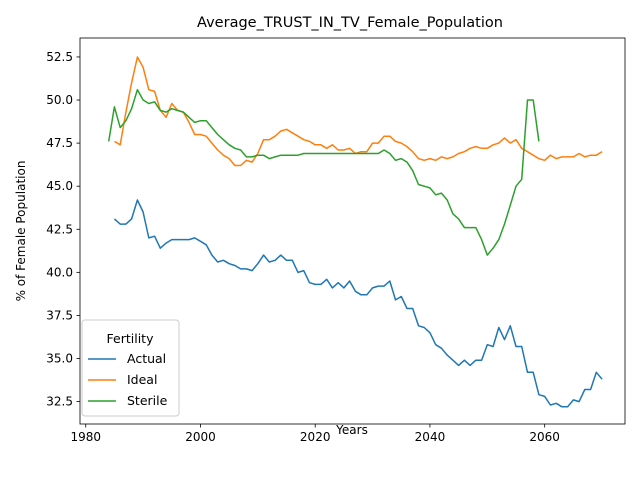 The height and width of the screenshot is (480, 640). What do you see at coordinates (59, 186) in the screenshot?
I see `y-tick-label: 45.0` at bounding box center [59, 186].